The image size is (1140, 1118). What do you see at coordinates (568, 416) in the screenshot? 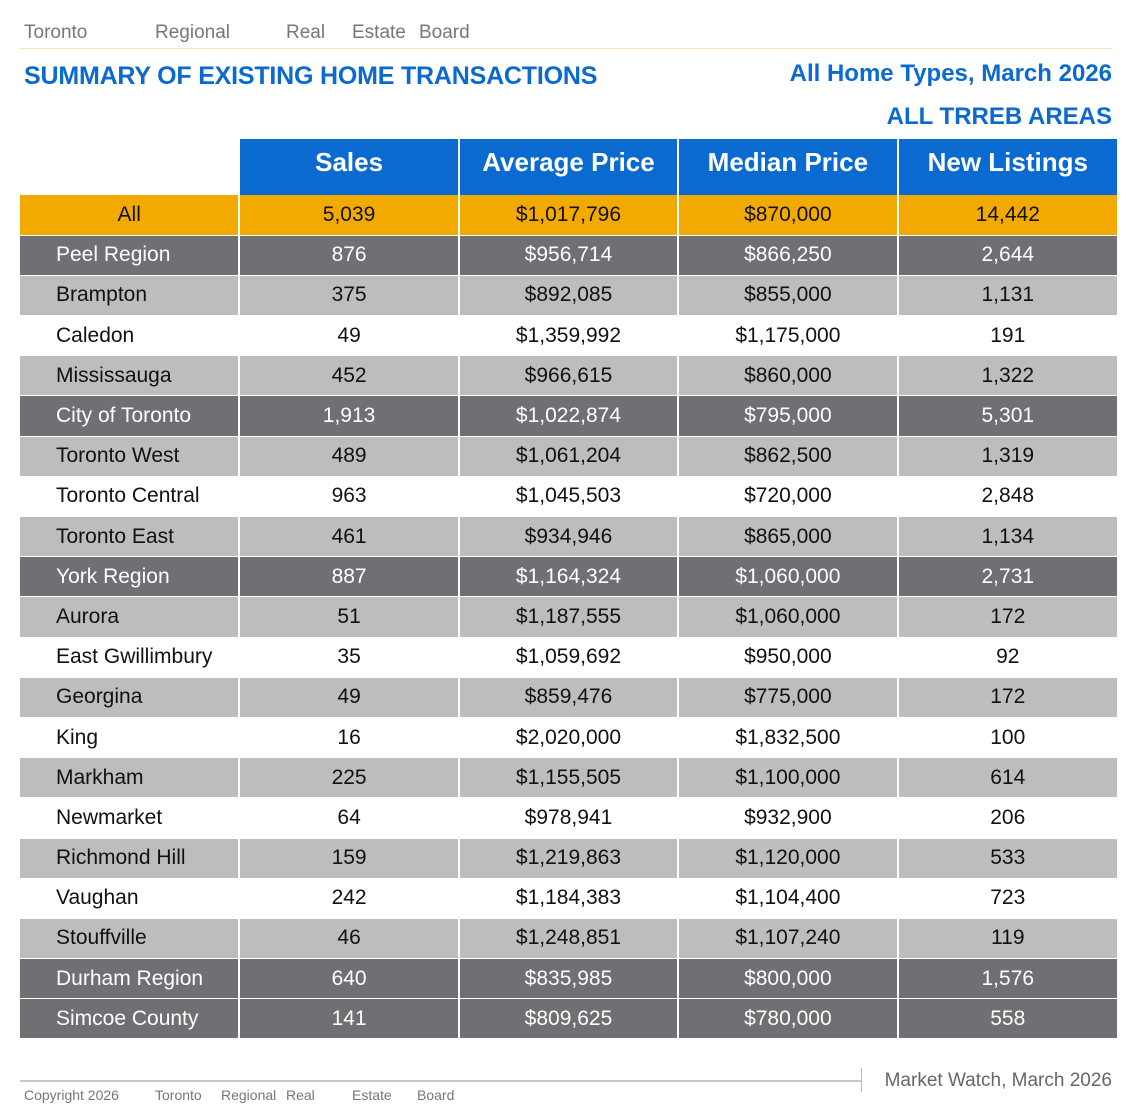
I see `average-price-cell: $1,022,874` at bounding box center [568, 416].